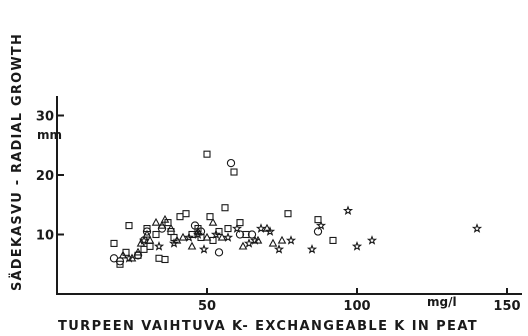  Describe the element at coordinates (506, 306) in the screenshot. I see `x-tick-label: 150` at that location.